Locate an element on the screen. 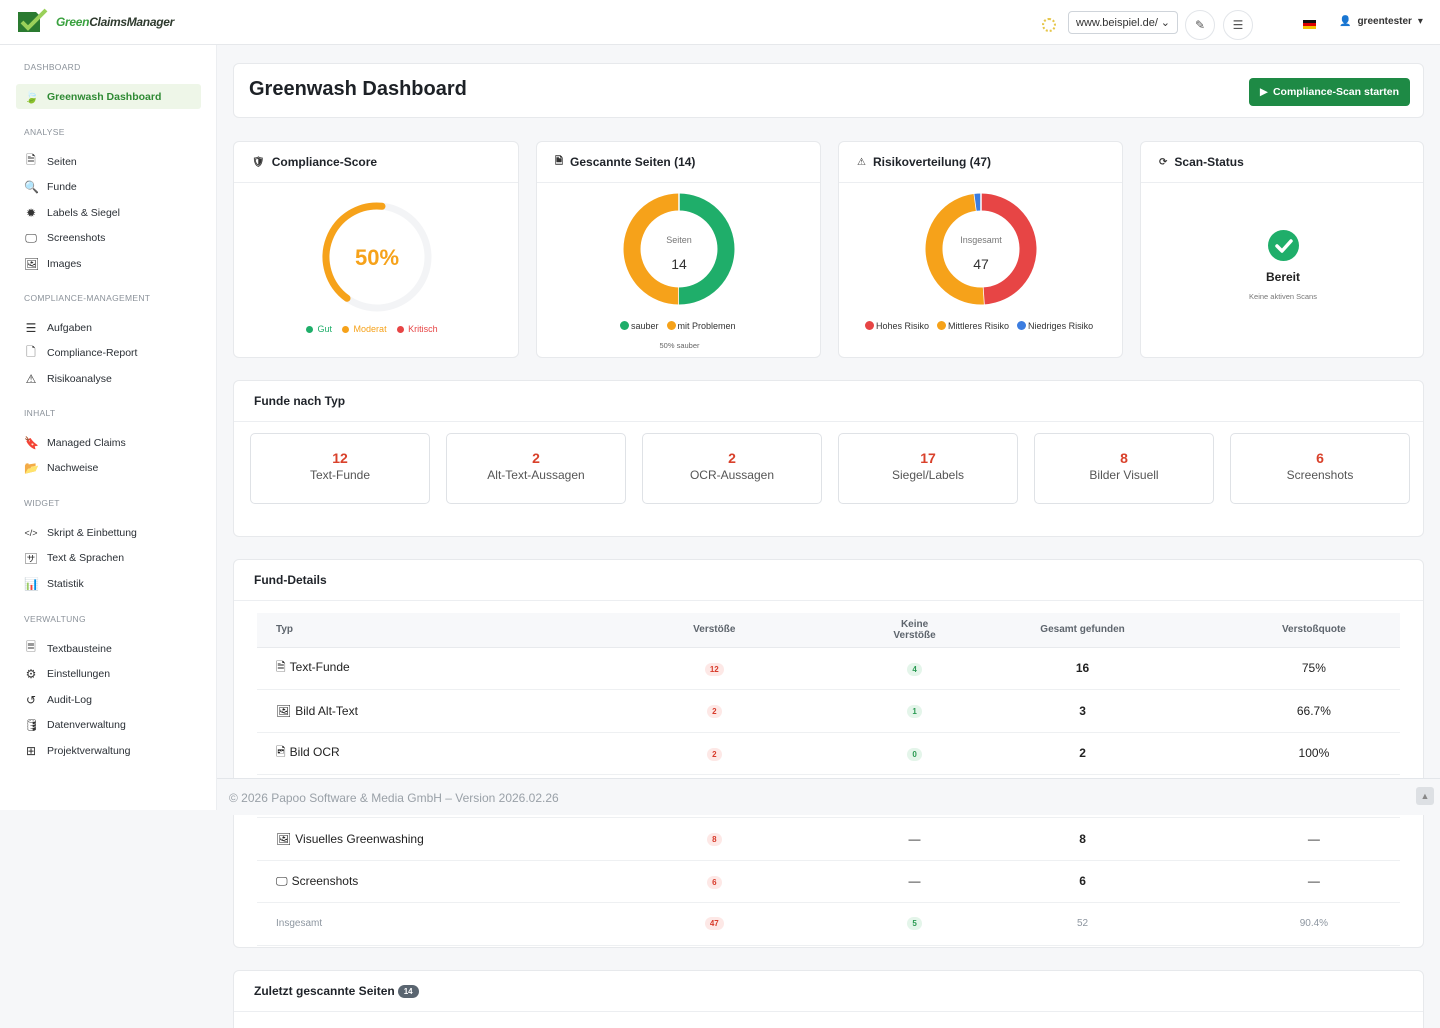 The image size is (1440, 1028). german-flag-icon is located at coordinates (1309, 24).